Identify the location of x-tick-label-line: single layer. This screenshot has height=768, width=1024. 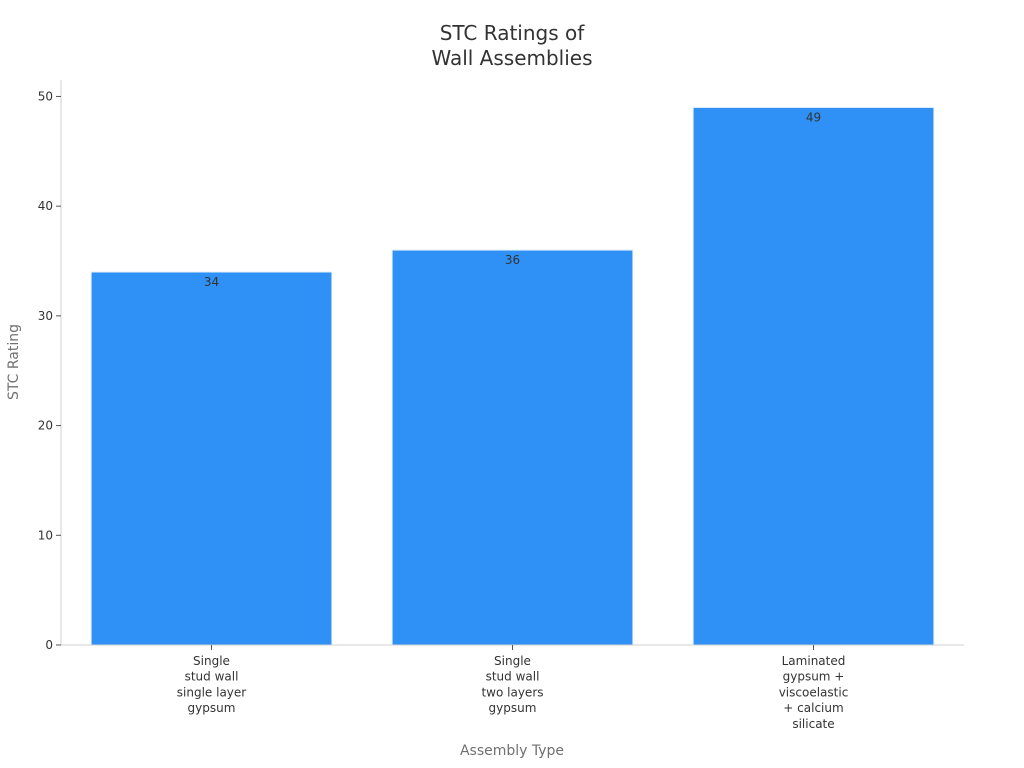
(212, 692).